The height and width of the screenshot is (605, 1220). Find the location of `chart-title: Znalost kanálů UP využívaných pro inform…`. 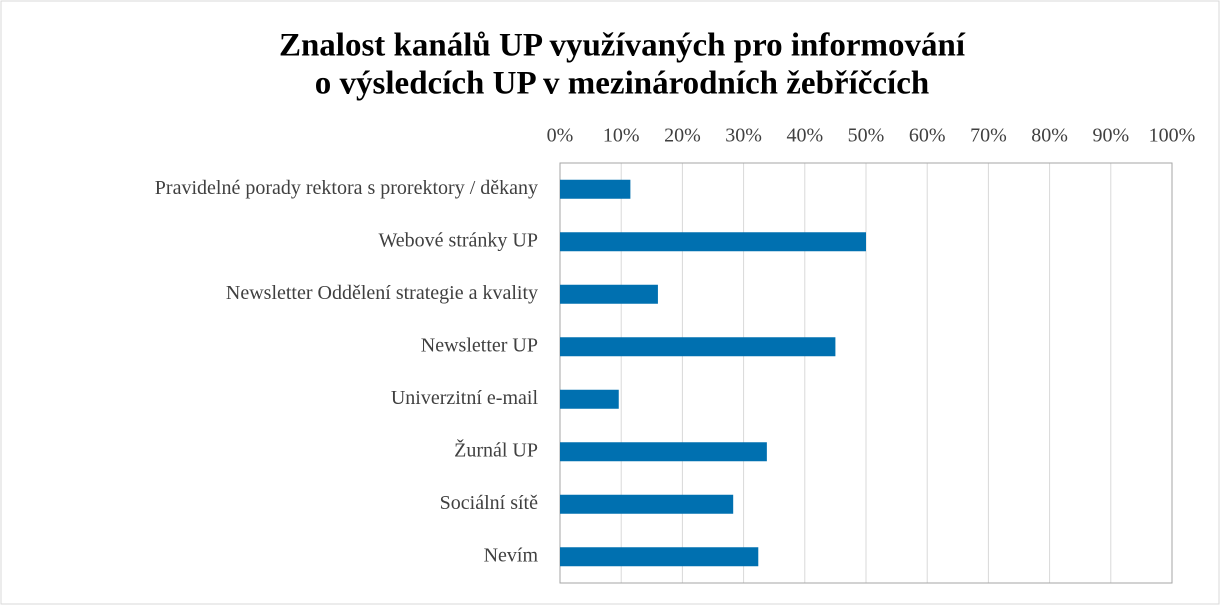

chart-title: Znalost kanálů UP využívaných pro inform… is located at coordinates (622, 46).